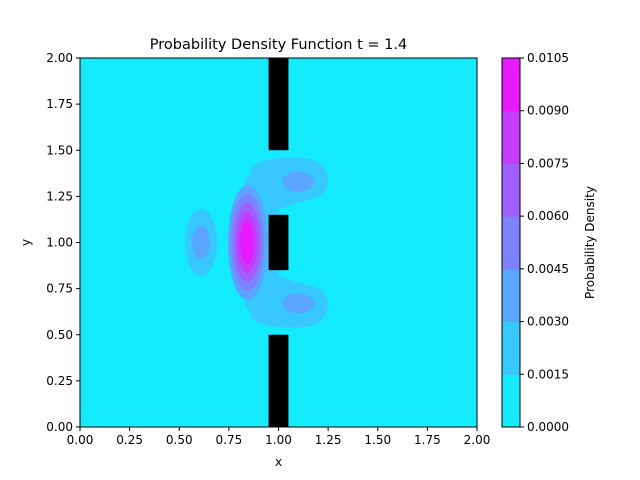 Image resolution: width=640 pixels, height=480 pixels. Describe the element at coordinates (80, 440) in the screenshot. I see `x-tick-label: 0.00` at that location.